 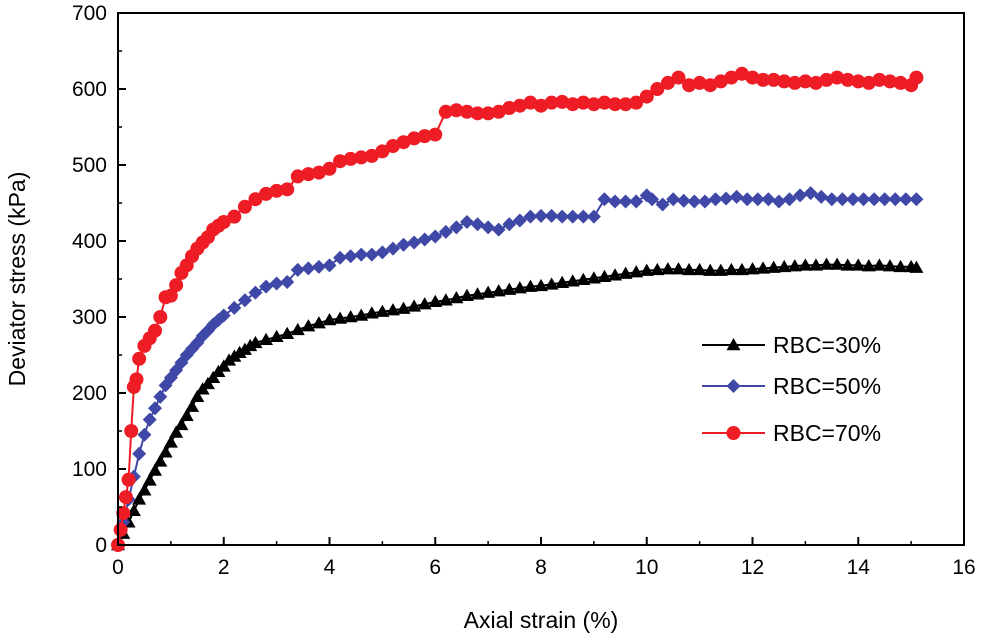 What do you see at coordinates (89, 241) in the screenshot?
I see `y-tick-label: 400` at bounding box center [89, 241].